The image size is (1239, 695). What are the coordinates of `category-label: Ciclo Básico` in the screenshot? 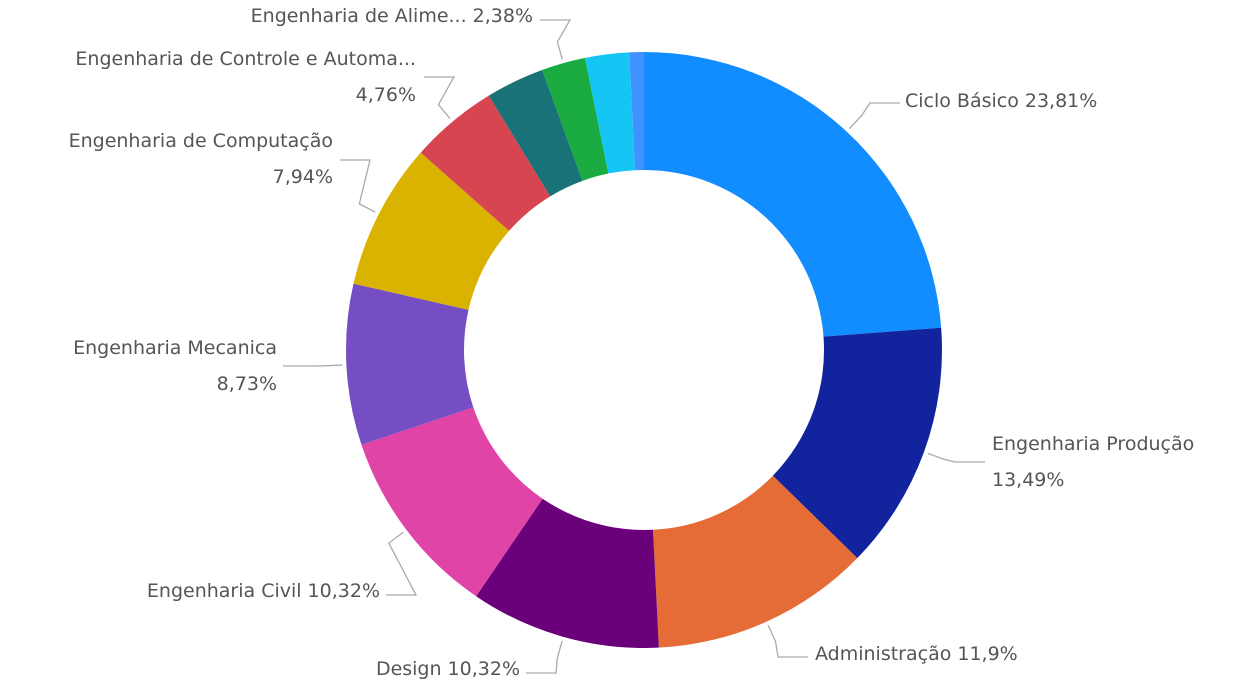 It's located at (962, 101).